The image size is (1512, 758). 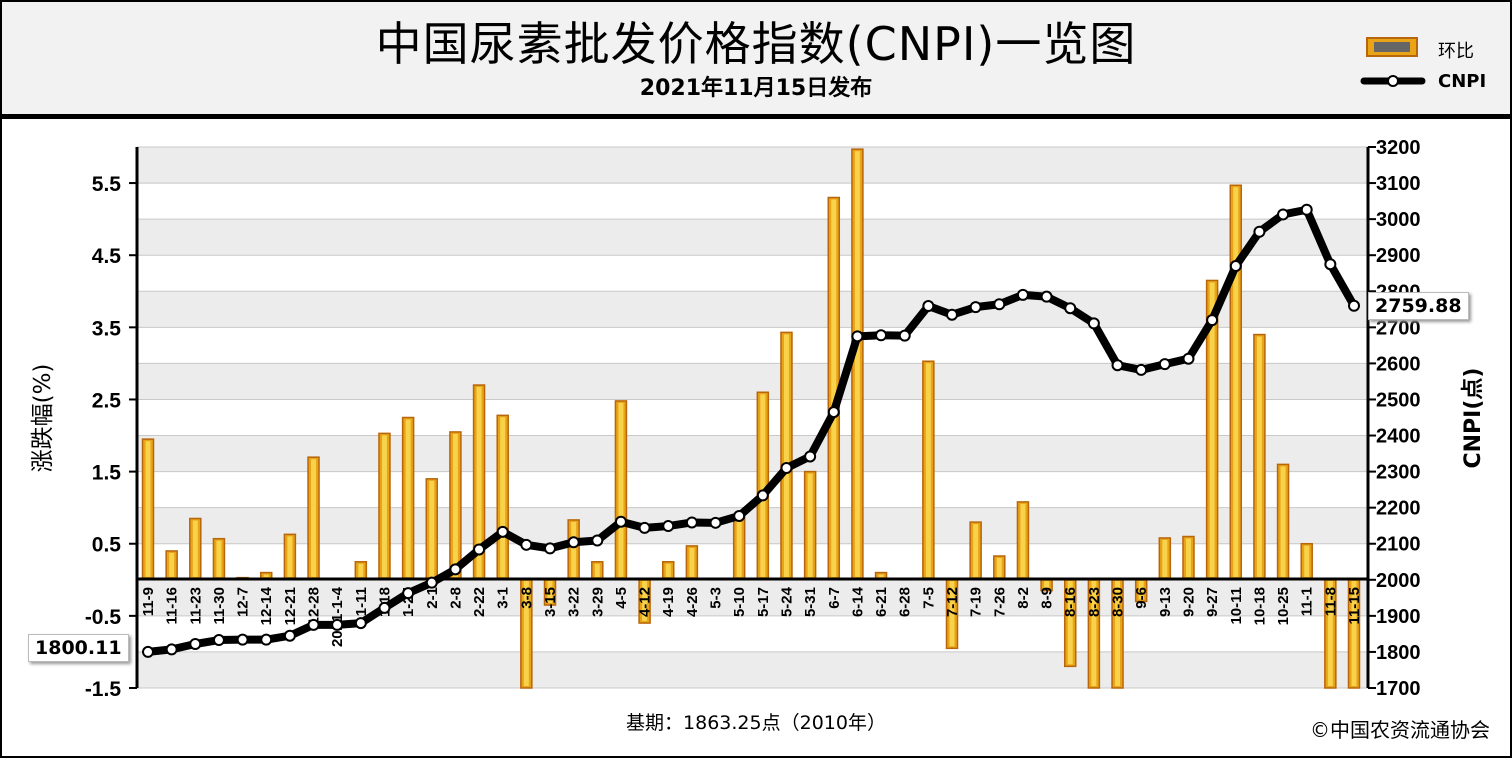 What do you see at coordinates (1398, 184) in the screenshot?
I see `right-tick-label: 3100` at bounding box center [1398, 184].